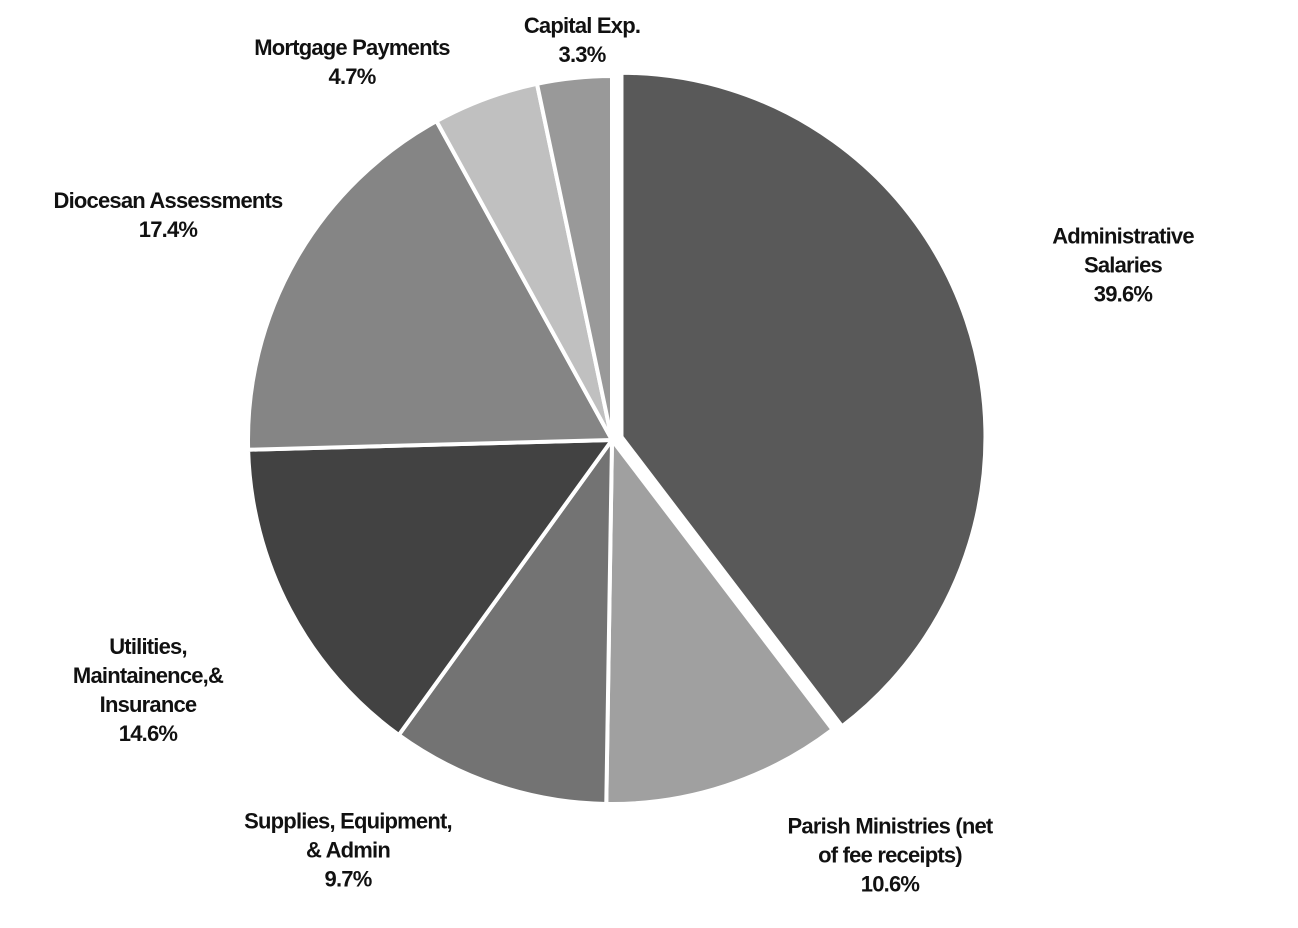 The width and height of the screenshot is (1298, 928). Describe the element at coordinates (148, 675) in the screenshot. I see `category-label: Utilities, Maintainence,& Insurance` at that location.